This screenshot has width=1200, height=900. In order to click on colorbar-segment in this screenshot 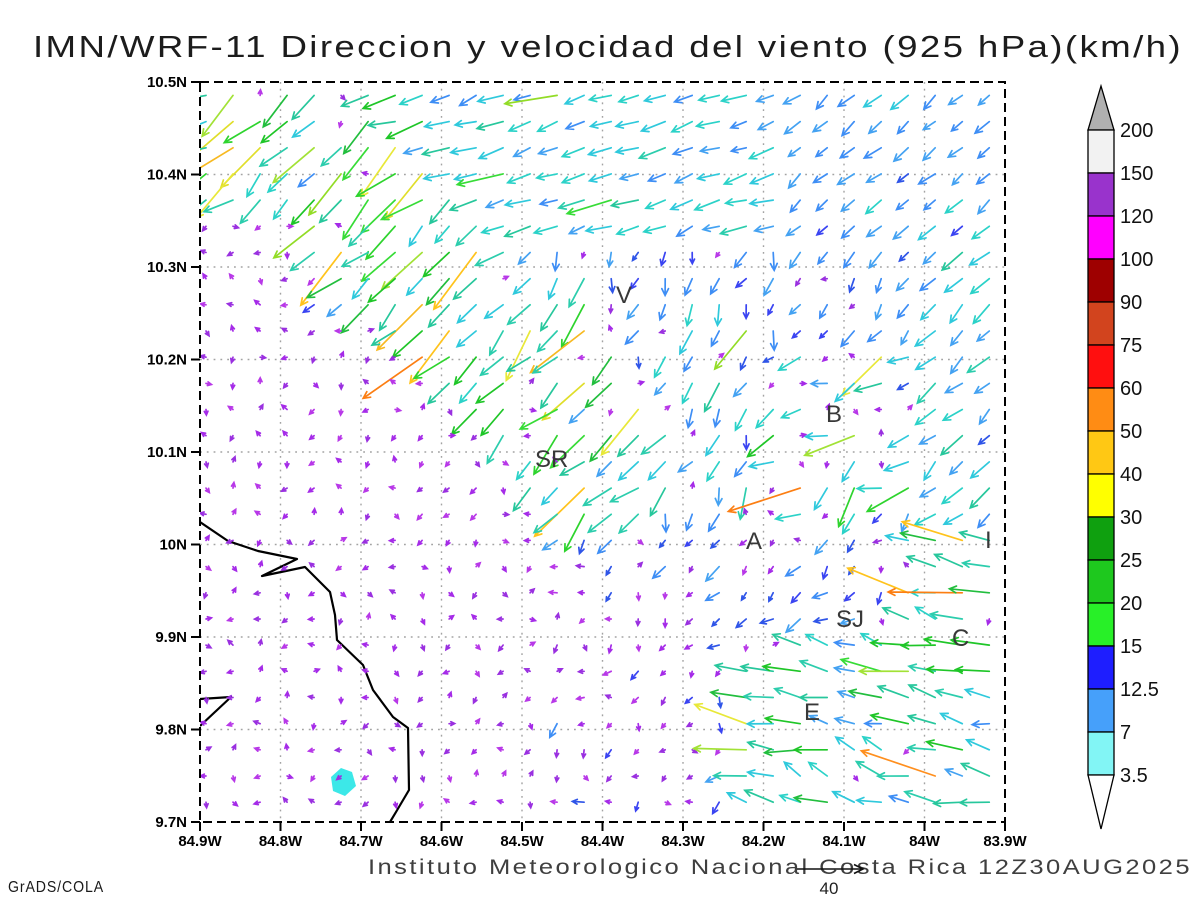, I will do `click(1101, 151)`.